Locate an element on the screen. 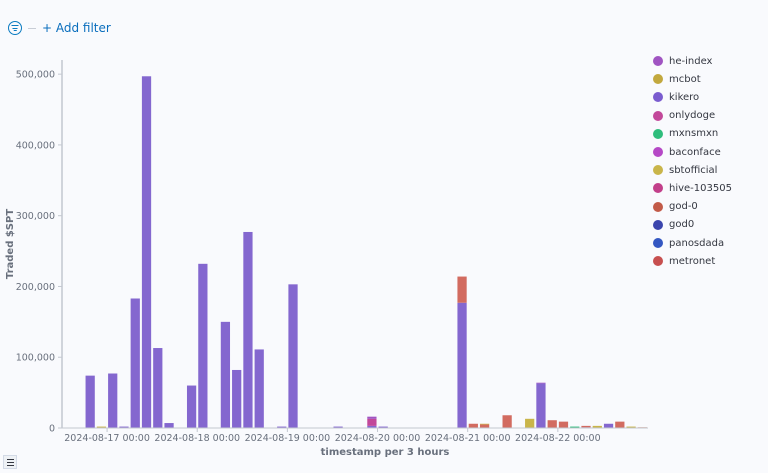 This screenshot has width=768, height=473. legend-item-hive-103505: hive-103505 is located at coordinates (692, 188).